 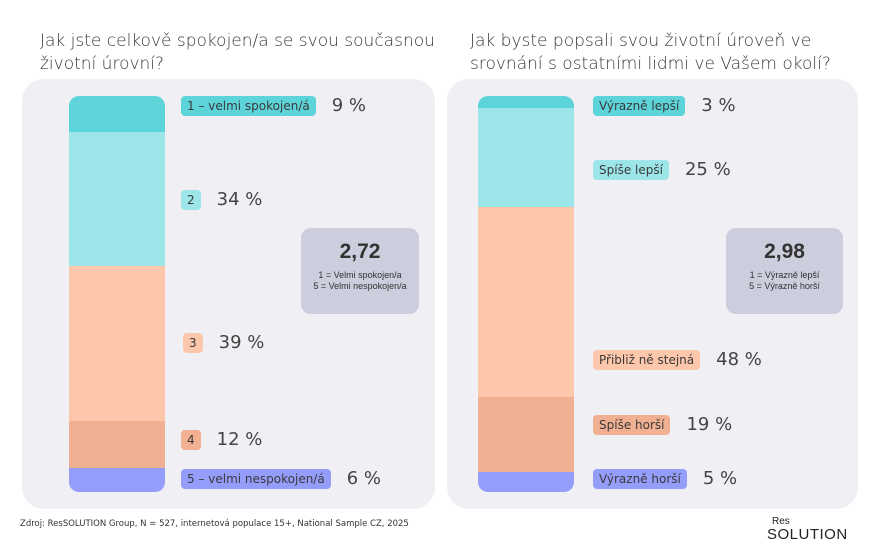 I want to click on label-1: 1 – velmi spokojen/á 9 %, so click(x=273, y=105).